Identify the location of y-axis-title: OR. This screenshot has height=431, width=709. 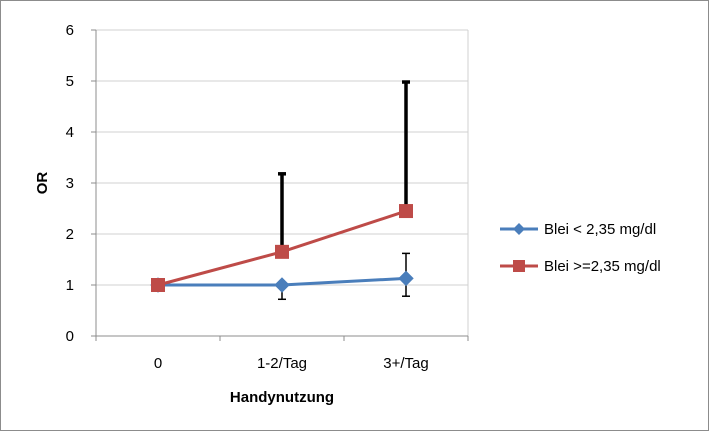
(42, 183).